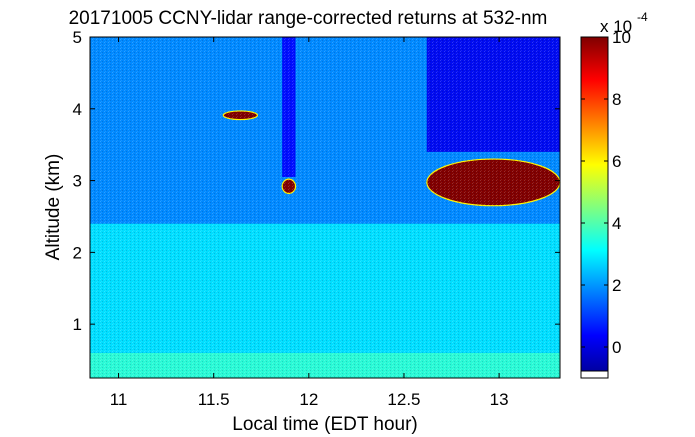 The width and height of the screenshot is (695, 437). What do you see at coordinates (77, 252) in the screenshot?
I see `y-tick-label: 2` at bounding box center [77, 252].